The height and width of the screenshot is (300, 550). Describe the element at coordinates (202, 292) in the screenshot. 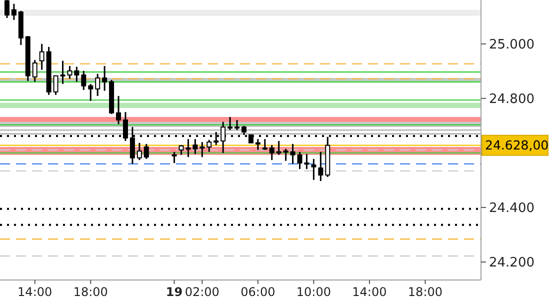

I see `x-tick-label: 02:00` at that location.